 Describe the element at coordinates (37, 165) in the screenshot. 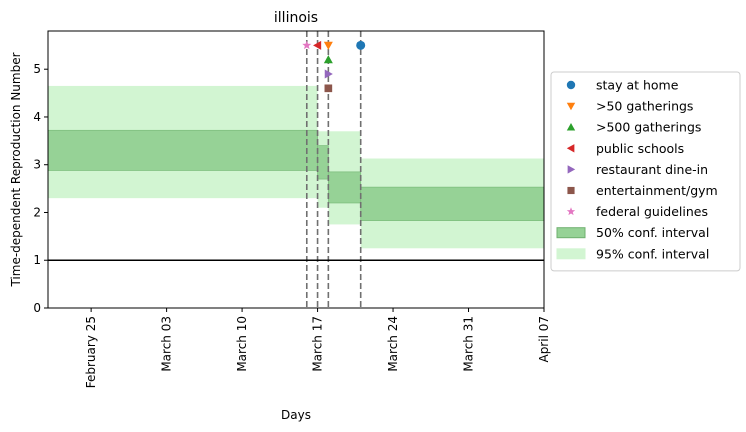

I see `y-tick-label-3: 3` at that location.